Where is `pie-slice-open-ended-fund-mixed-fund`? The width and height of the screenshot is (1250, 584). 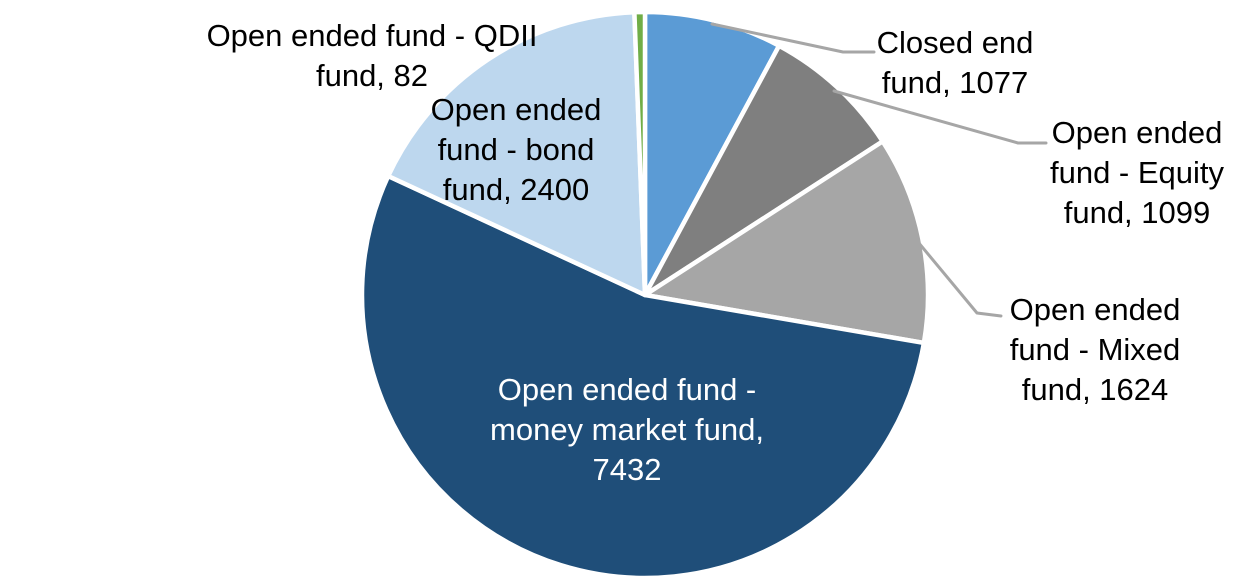 pie-slice-open-ended-fund-mixed-fund is located at coordinates (786, 242).